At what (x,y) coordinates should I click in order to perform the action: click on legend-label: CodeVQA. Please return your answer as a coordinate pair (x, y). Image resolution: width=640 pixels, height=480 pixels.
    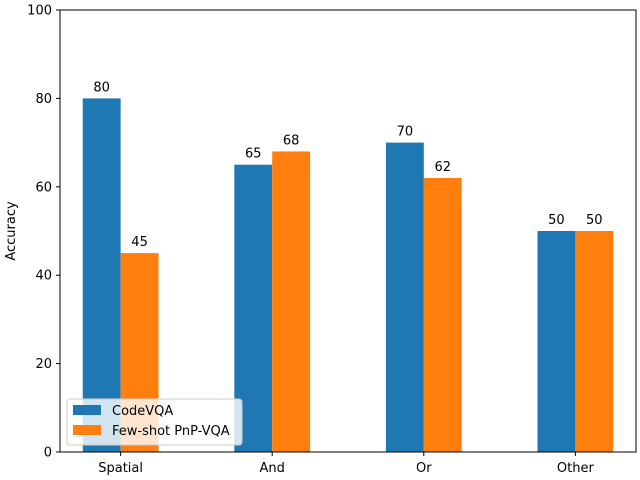
    Looking at the image, I should click on (142, 411).